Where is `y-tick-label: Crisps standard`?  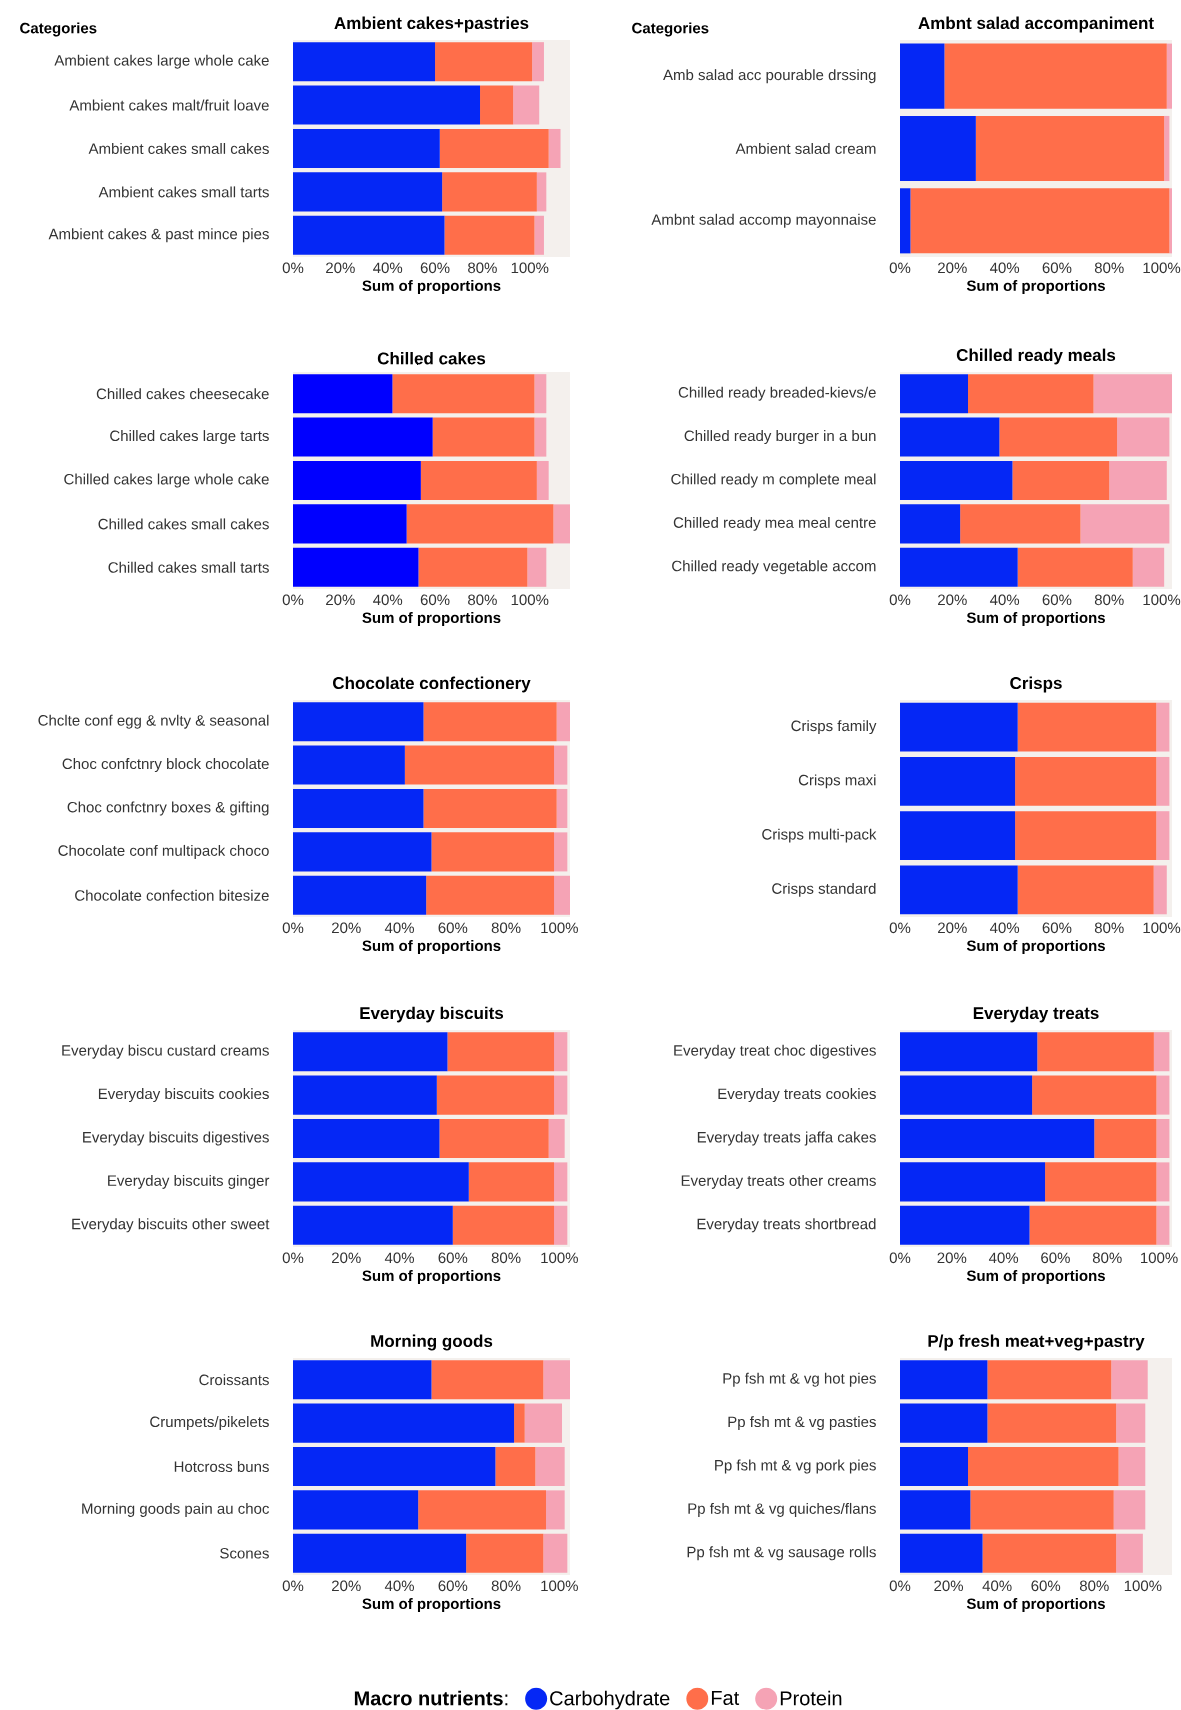 y-tick-label: Crisps standard is located at coordinates (824, 889).